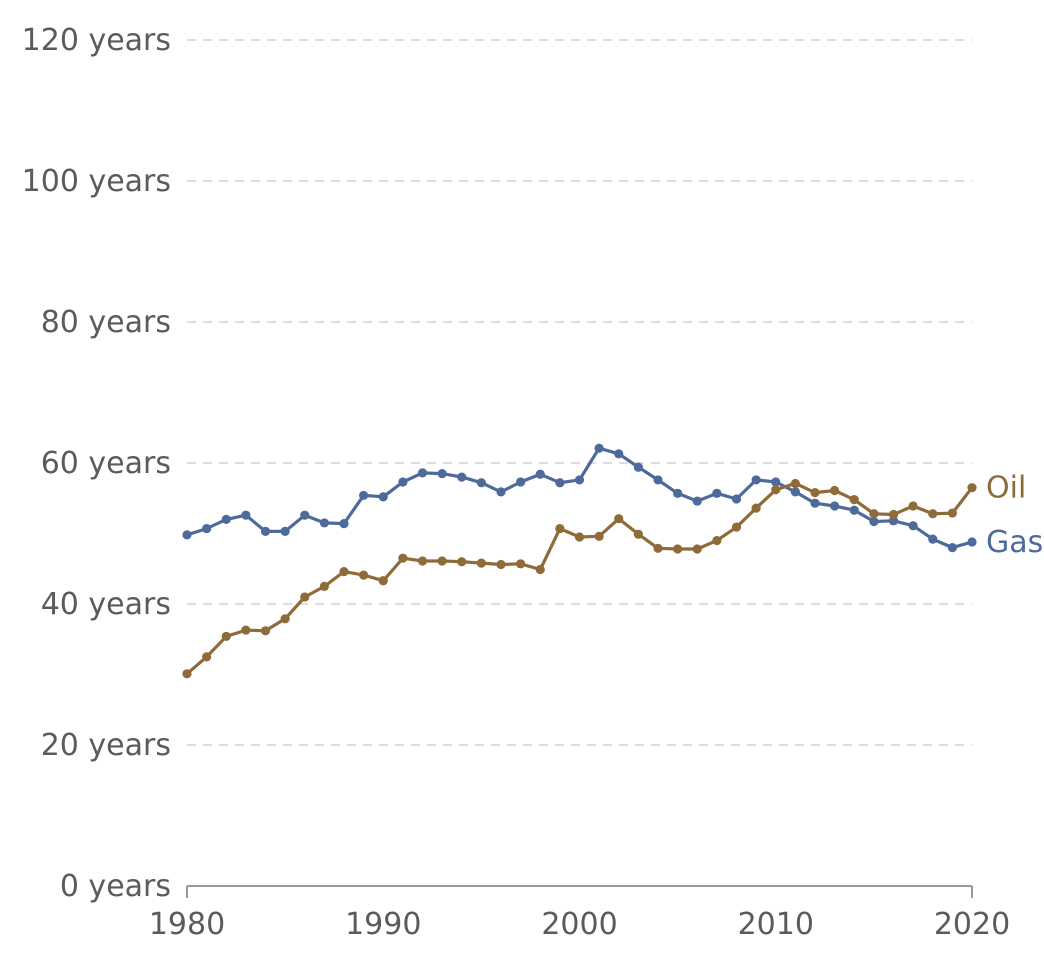 The height and width of the screenshot is (954, 1044). I want to click on x-tick-label: 2000, so click(579, 924).